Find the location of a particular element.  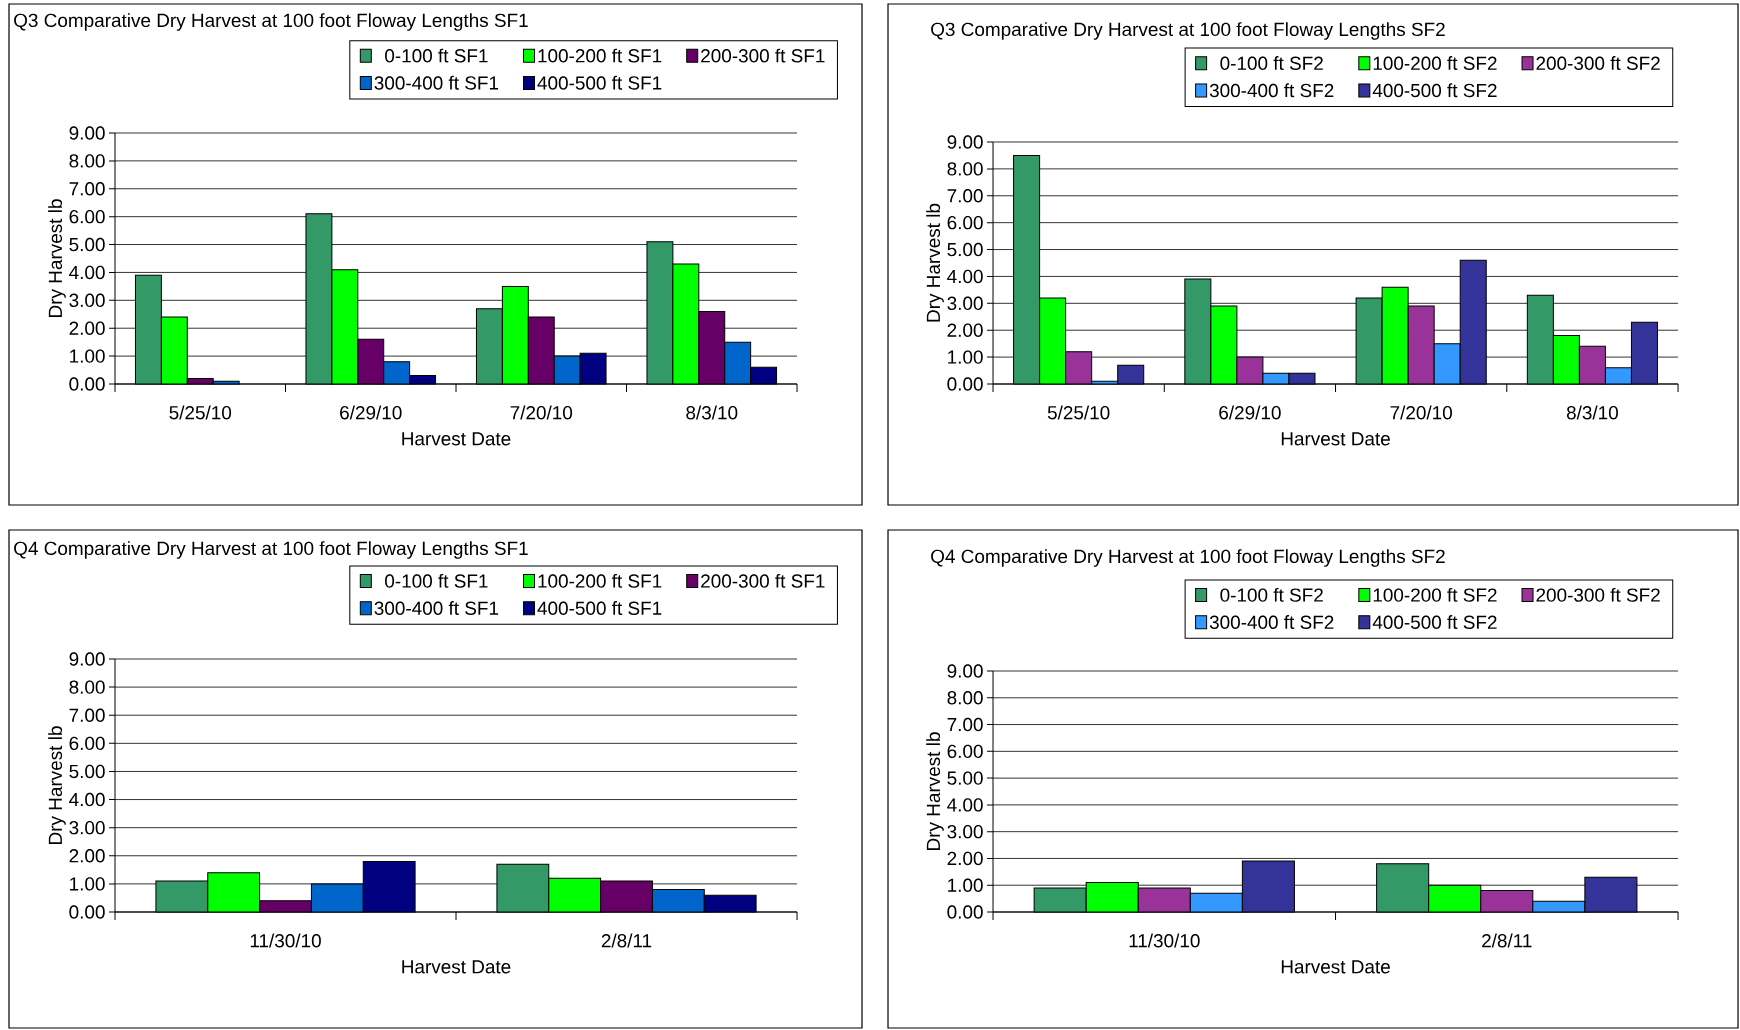

chart-title: Q3 Comparative Dry Harvest at 100 foot Floway Lengths SF2 is located at coordinates (1188, 31).